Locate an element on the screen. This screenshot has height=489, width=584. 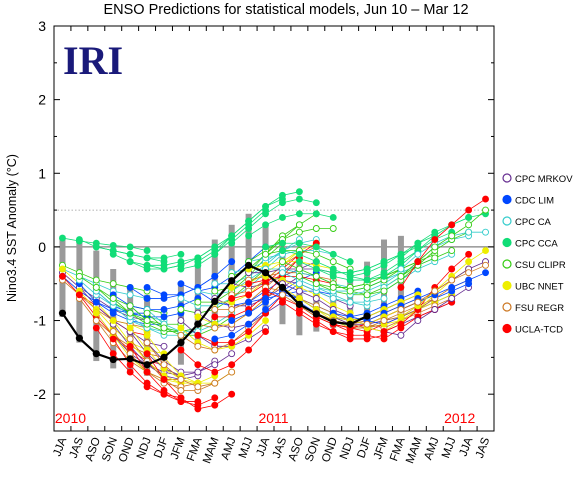
legend-label: CPC CCA is located at coordinates (536, 244).